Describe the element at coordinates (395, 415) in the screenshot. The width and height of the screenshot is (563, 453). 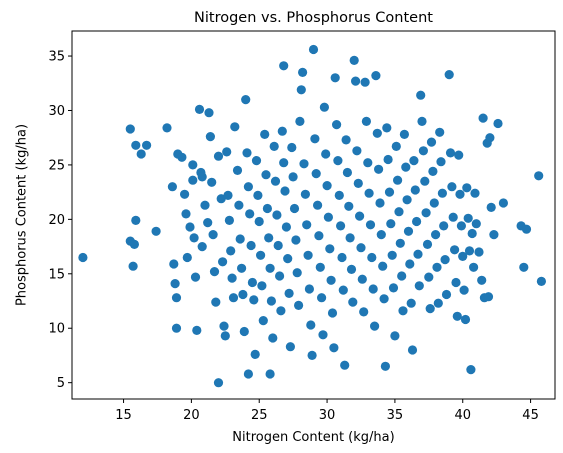
I see `x-tick-label: 35` at that location.